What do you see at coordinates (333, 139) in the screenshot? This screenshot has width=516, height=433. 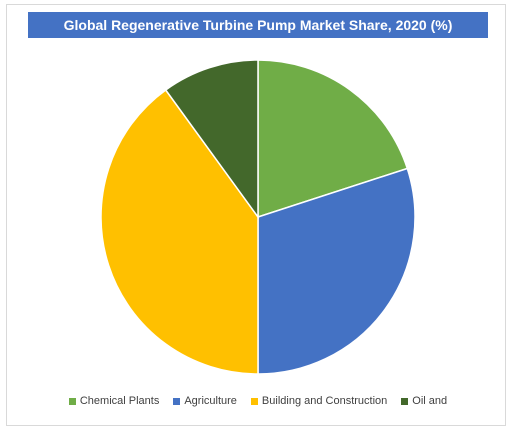 I see `pie-slice-chemical-plants` at bounding box center [333, 139].